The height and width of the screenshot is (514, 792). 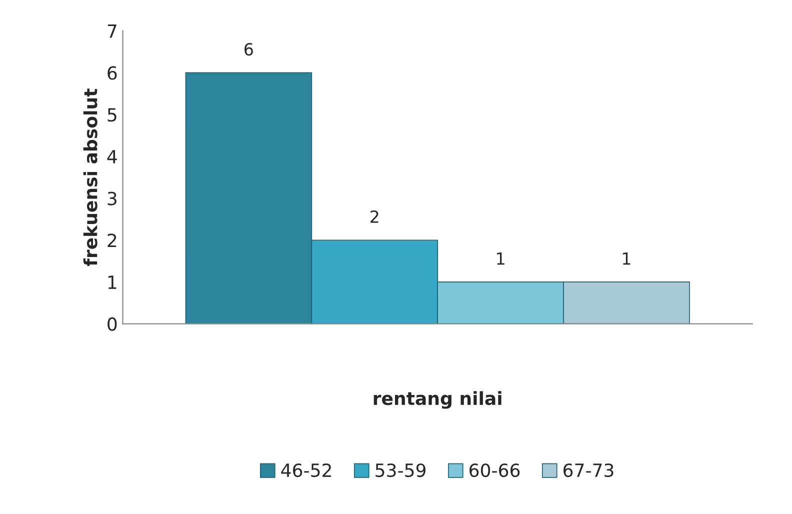 I want to click on y-tick-label: 6, so click(x=112, y=73).